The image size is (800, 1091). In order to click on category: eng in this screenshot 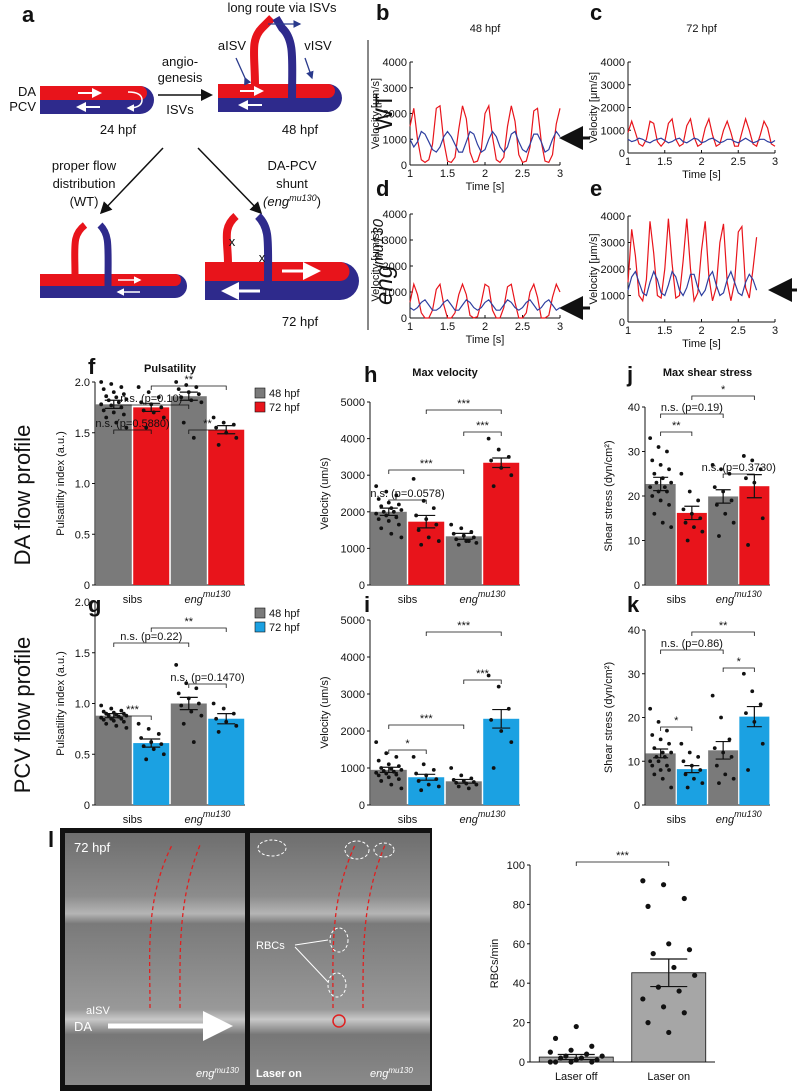, I will do `click(725, 600)`.